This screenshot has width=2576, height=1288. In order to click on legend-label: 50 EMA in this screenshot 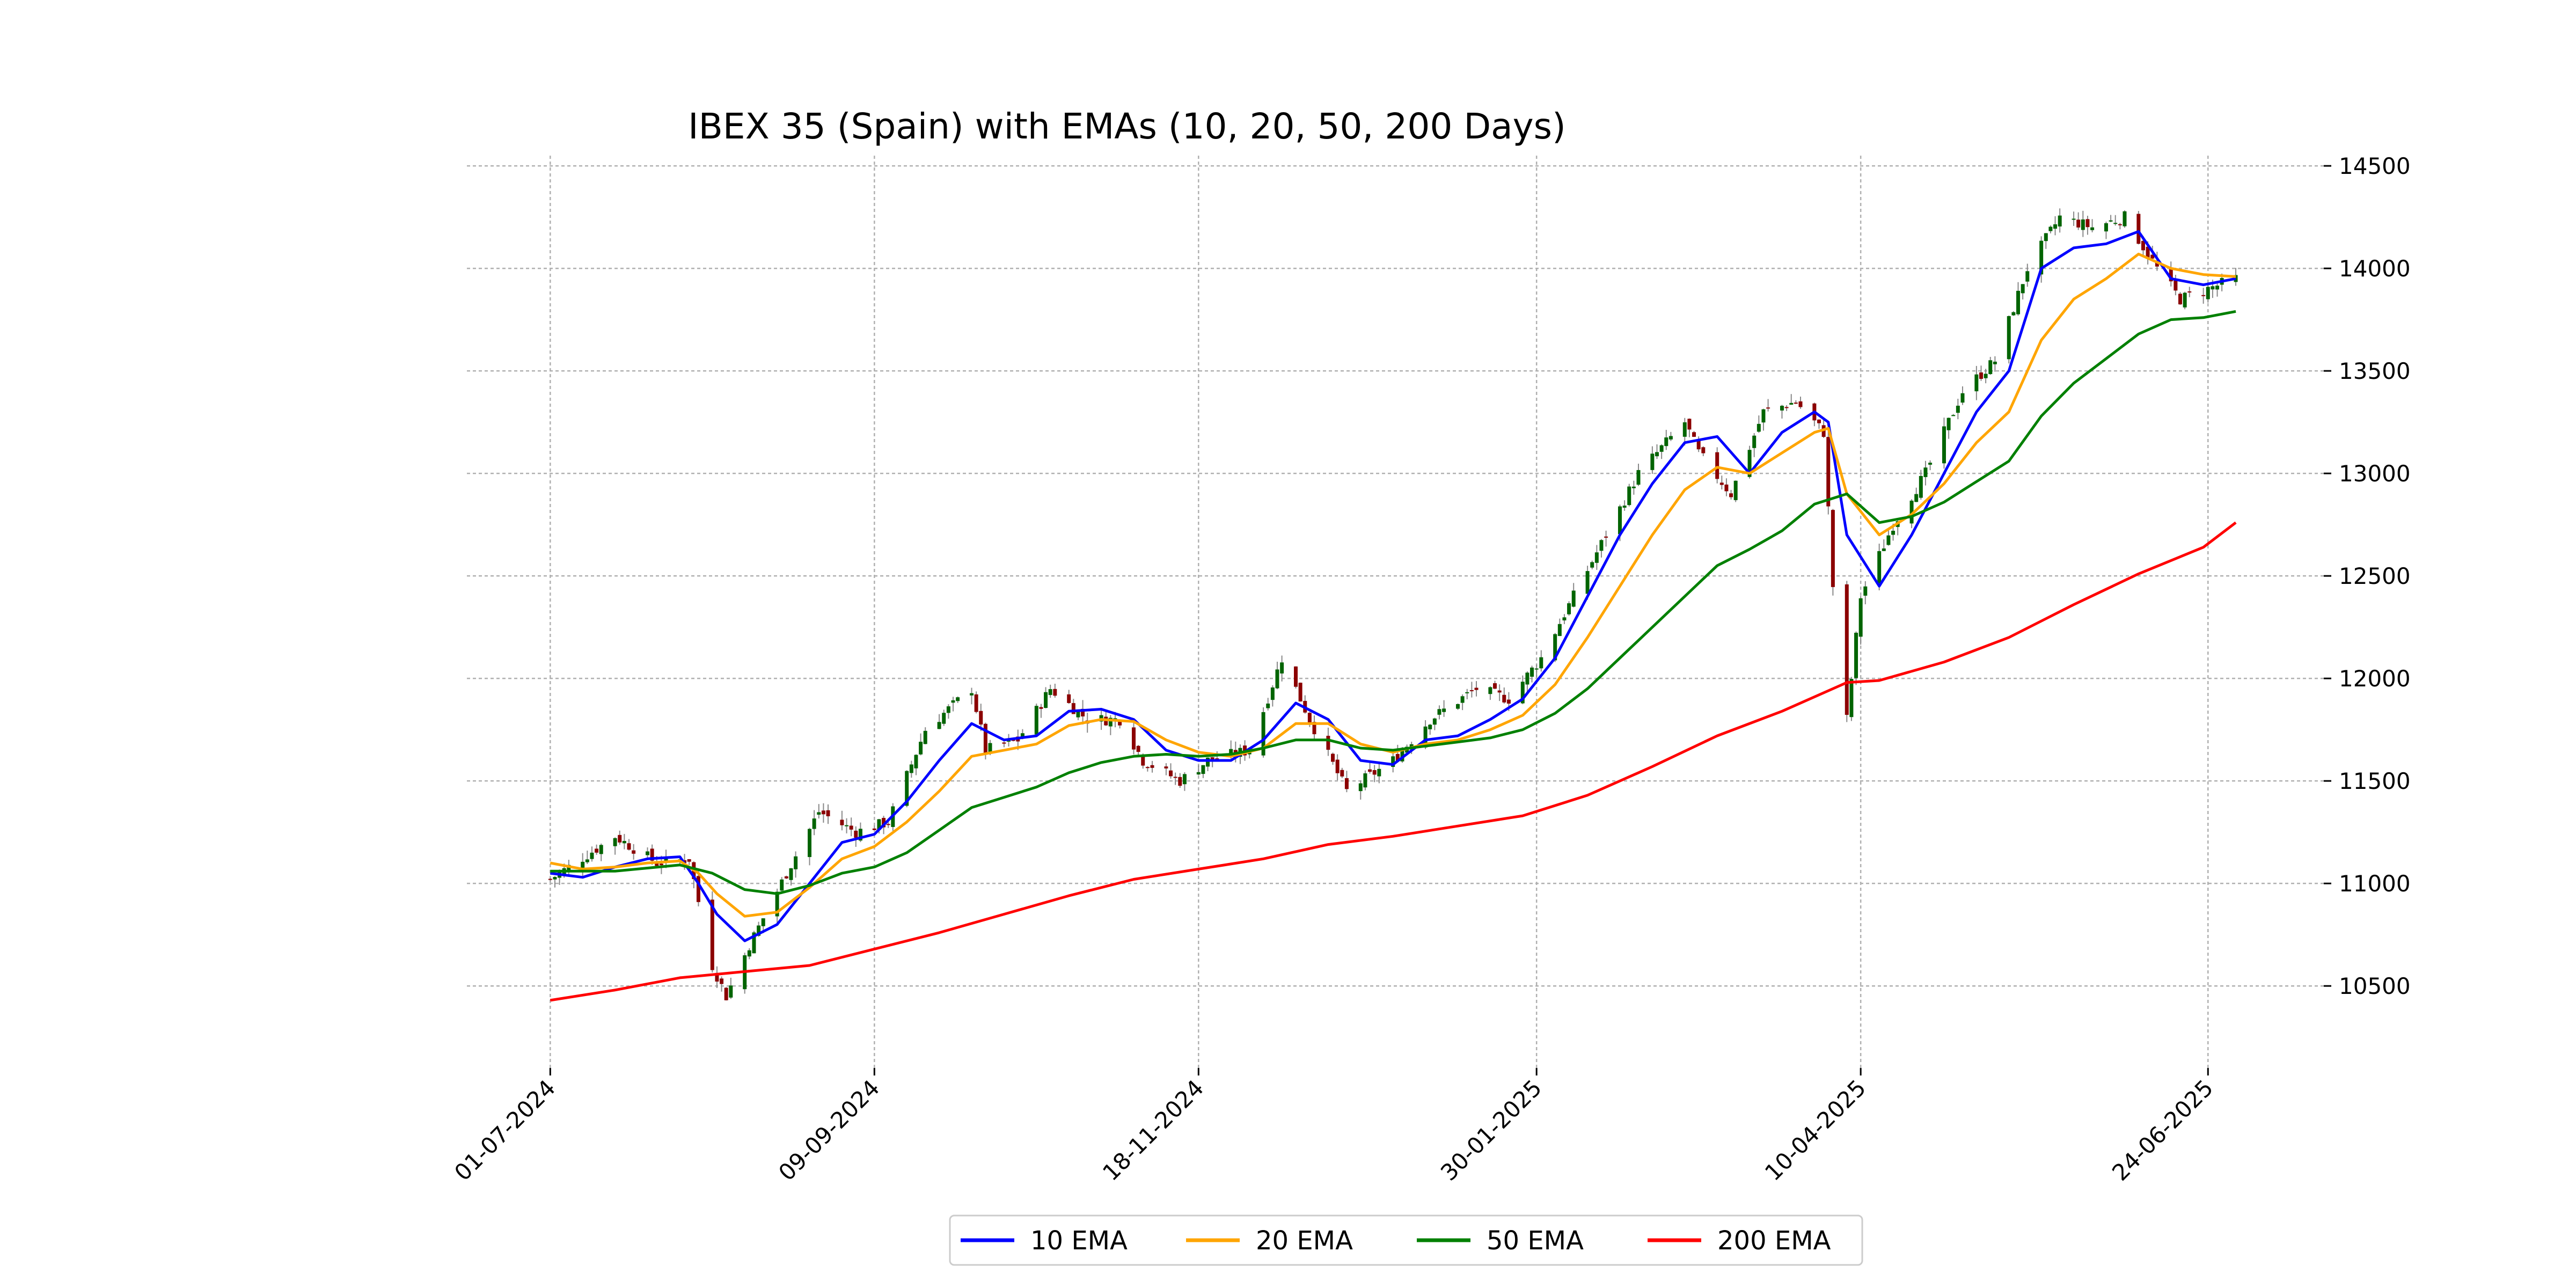, I will do `click(1535, 1241)`.